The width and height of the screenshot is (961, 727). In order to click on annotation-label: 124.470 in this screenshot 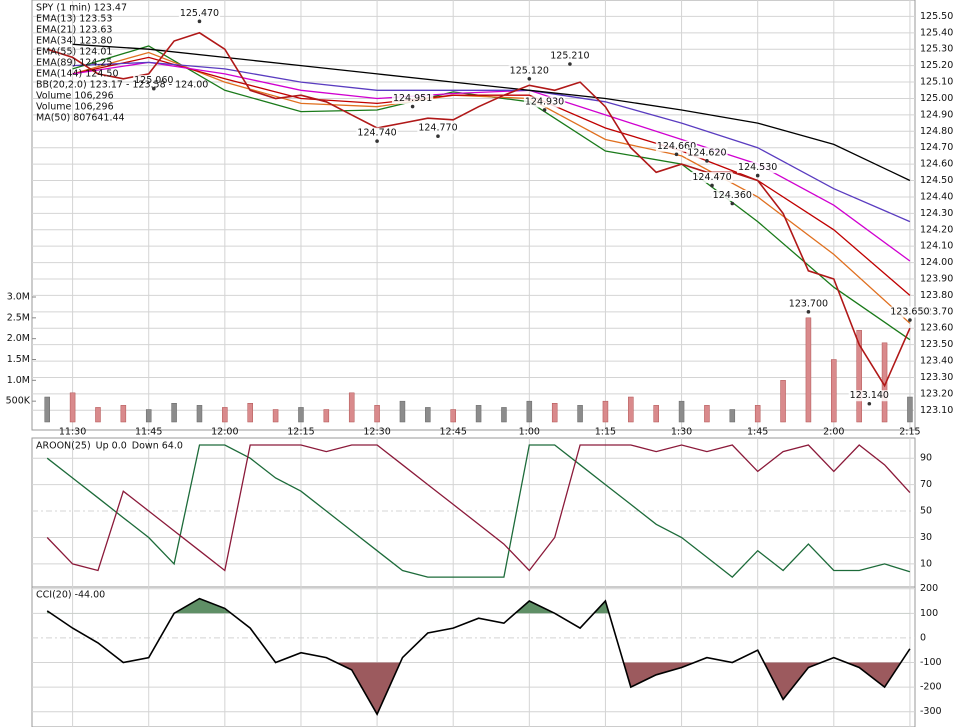, I will do `click(711, 177)`.